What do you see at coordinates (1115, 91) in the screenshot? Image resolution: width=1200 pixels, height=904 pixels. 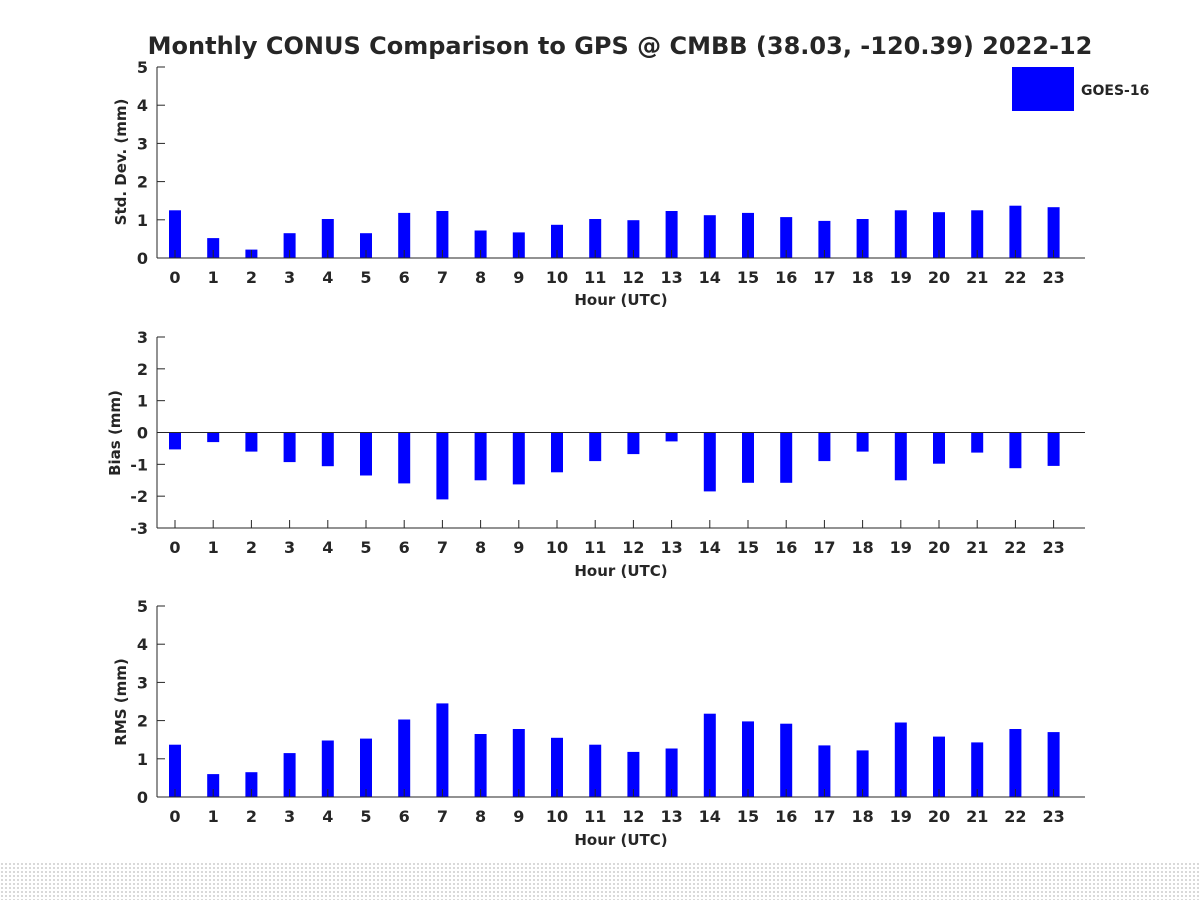 I see `legend-label: GOES-16` at bounding box center [1115, 91].